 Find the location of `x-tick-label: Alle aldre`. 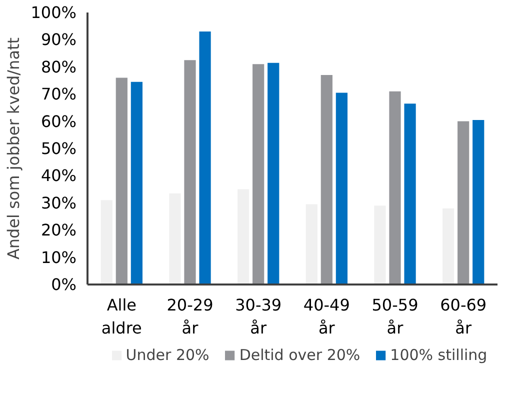

x-tick-label: Alle aldre is located at coordinates (121, 317).